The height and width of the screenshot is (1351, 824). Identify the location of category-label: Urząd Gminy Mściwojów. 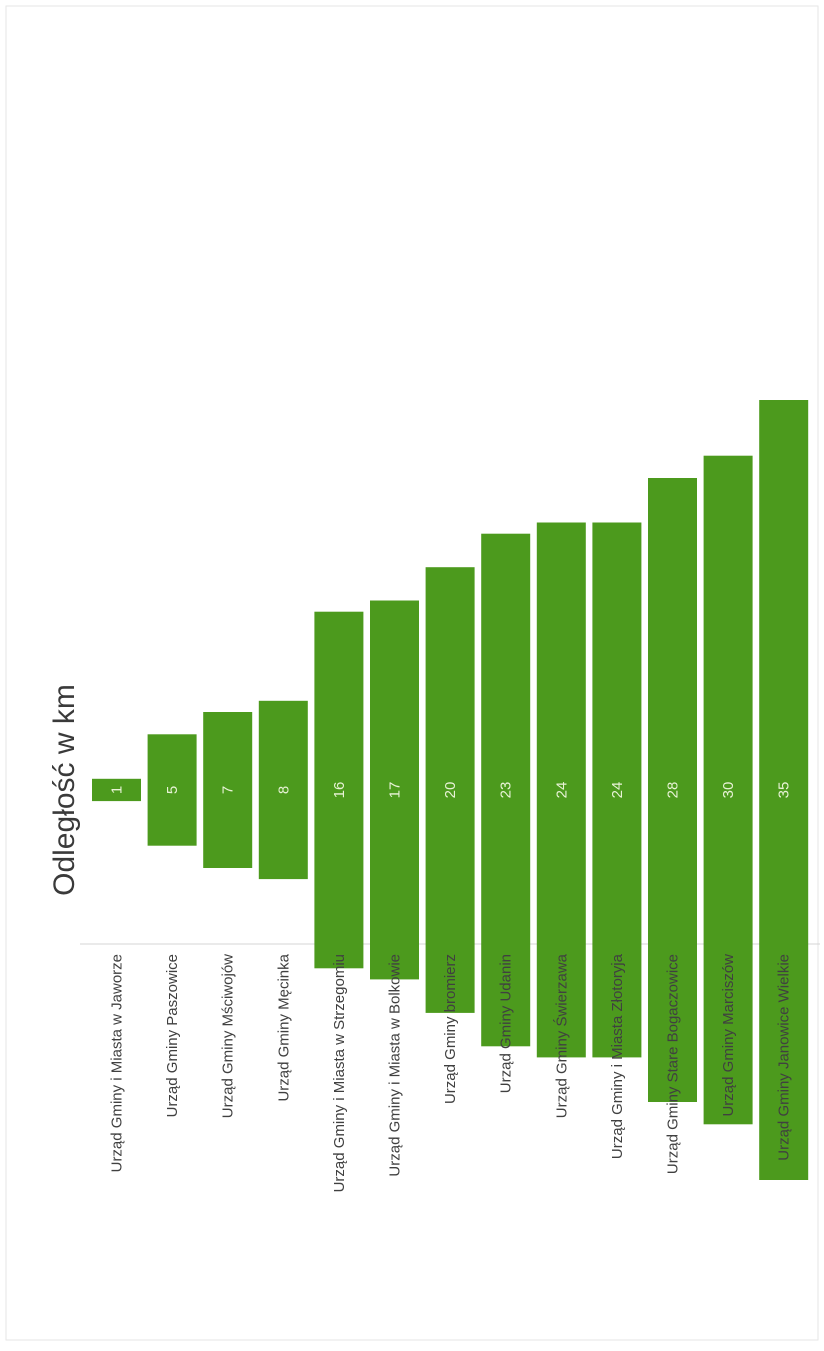
(228, 1036).